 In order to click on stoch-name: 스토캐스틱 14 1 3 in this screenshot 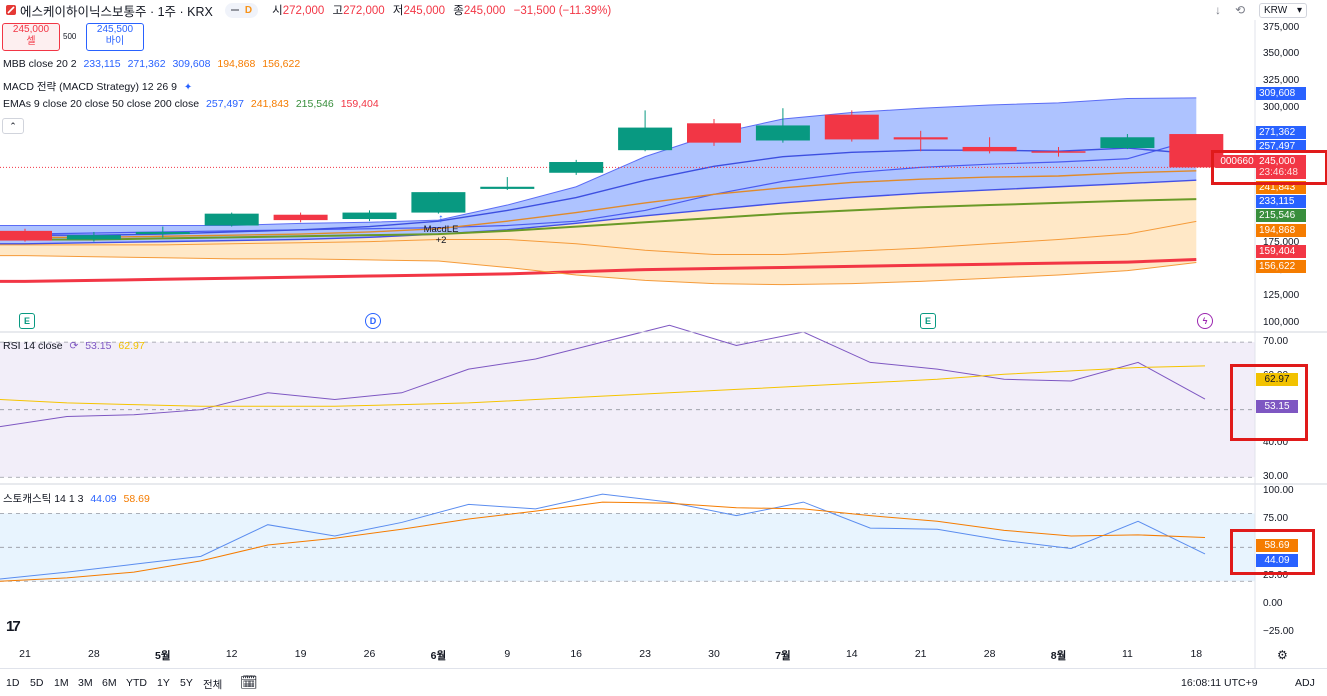, I will do `click(43, 499)`.